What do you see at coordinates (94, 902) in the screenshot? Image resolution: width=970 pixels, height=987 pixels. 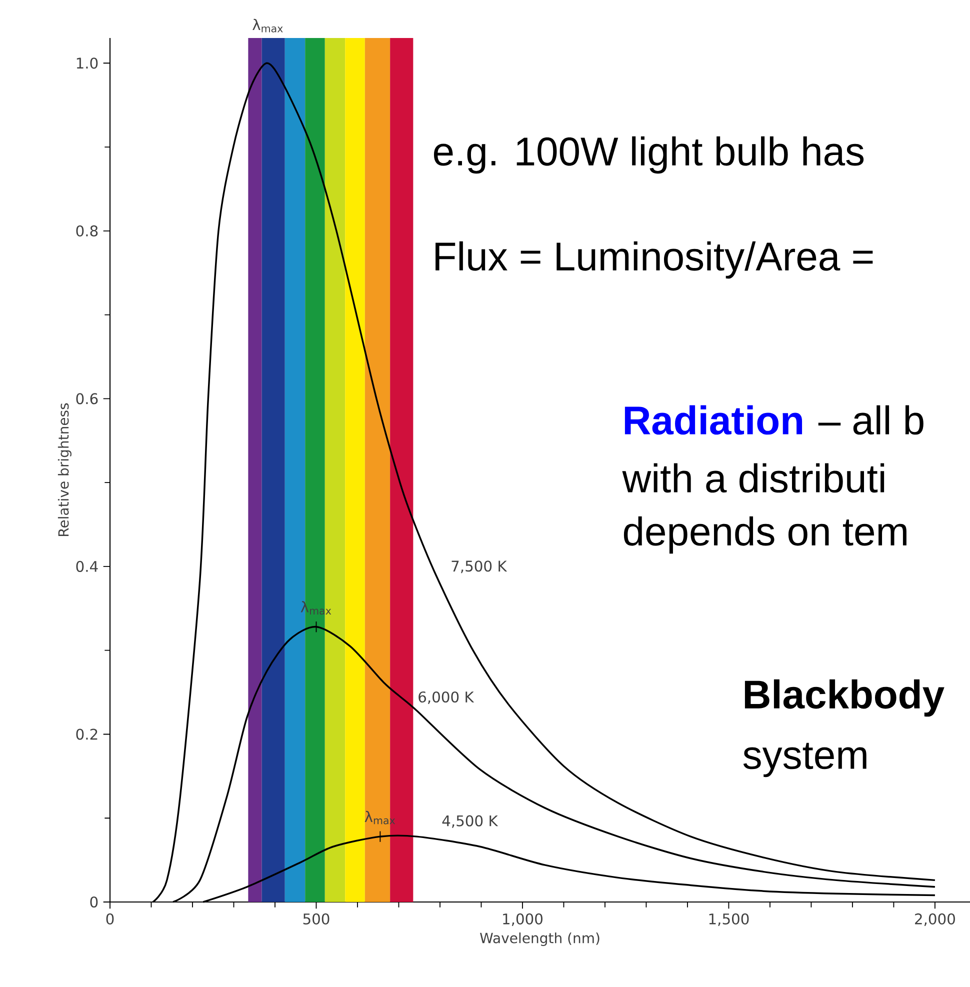 I see `y-tick-label: 0` at bounding box center [94, 902].